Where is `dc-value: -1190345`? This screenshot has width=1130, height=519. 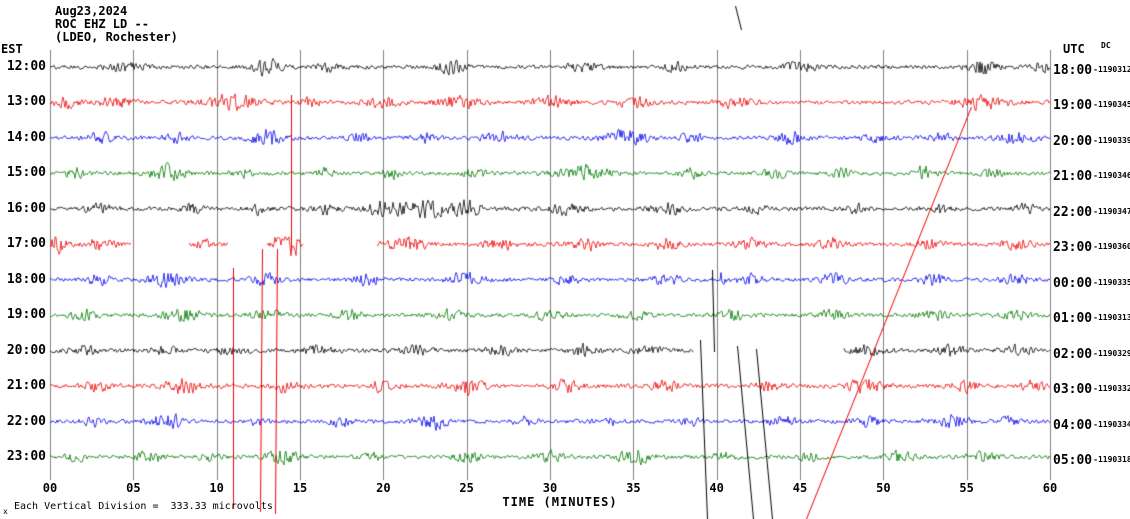 dc-value: -1190345 is located at coordinates (1111, 105).